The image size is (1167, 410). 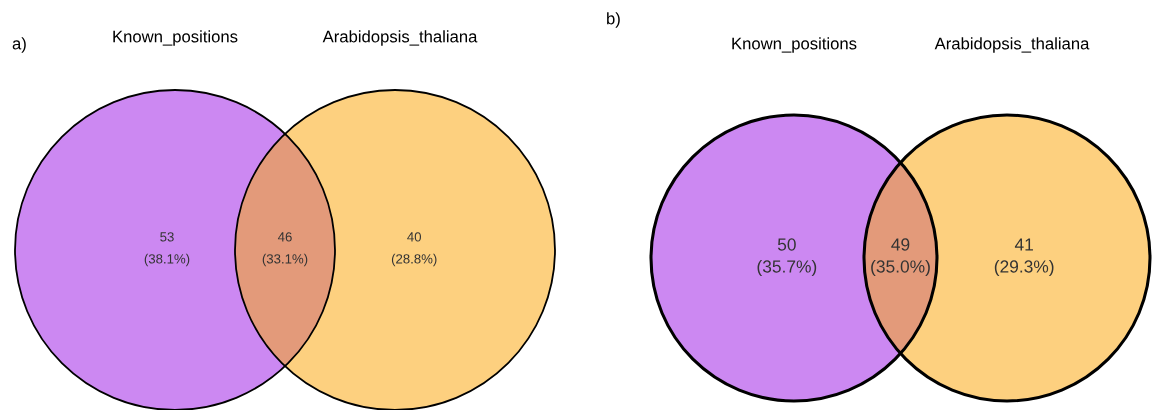 What do you see at coordinates (1024, 268) in the screenshot?
I see `text: (29.3%)` at bounding box center [1024, 268].